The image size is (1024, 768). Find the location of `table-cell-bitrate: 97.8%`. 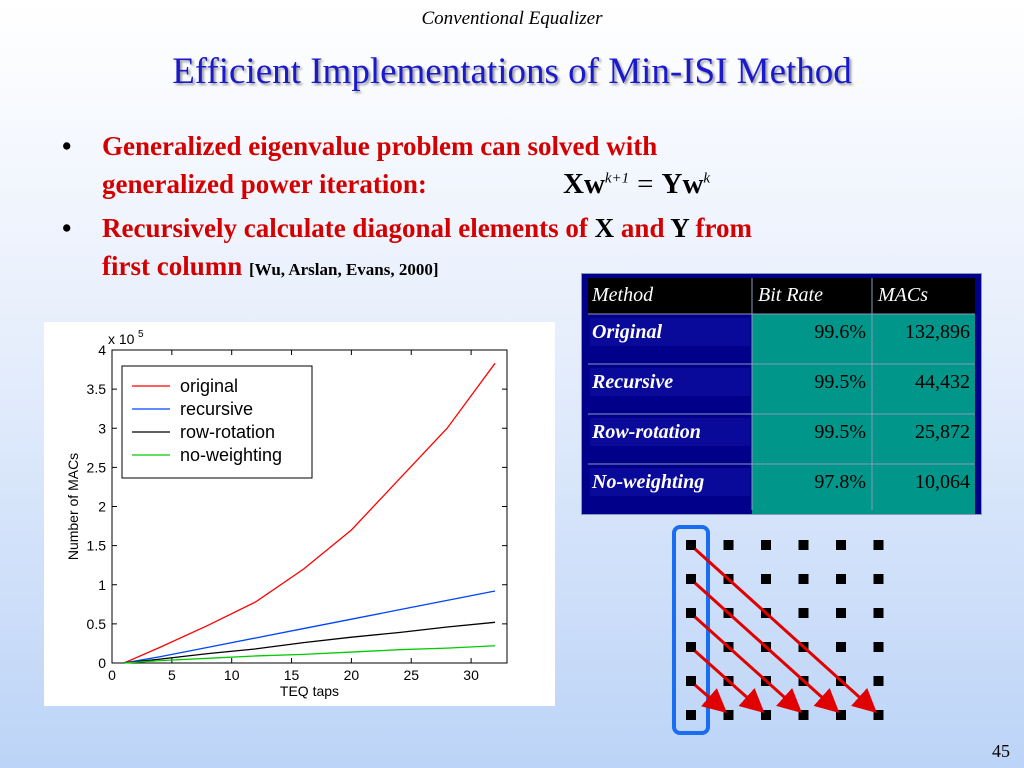

table-cell-bitrate: 97.8% is located at coordinates (840, 482).